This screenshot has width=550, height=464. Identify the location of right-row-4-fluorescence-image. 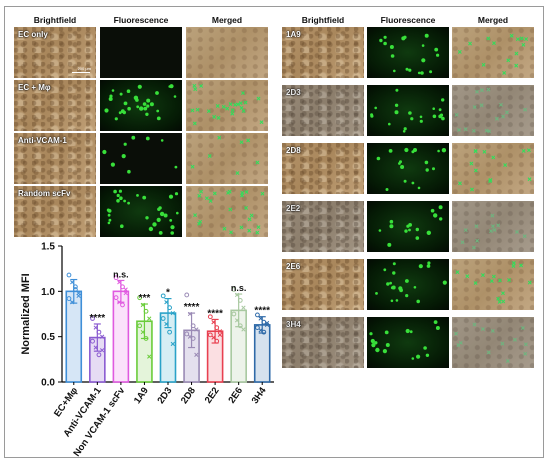
(408, 284).